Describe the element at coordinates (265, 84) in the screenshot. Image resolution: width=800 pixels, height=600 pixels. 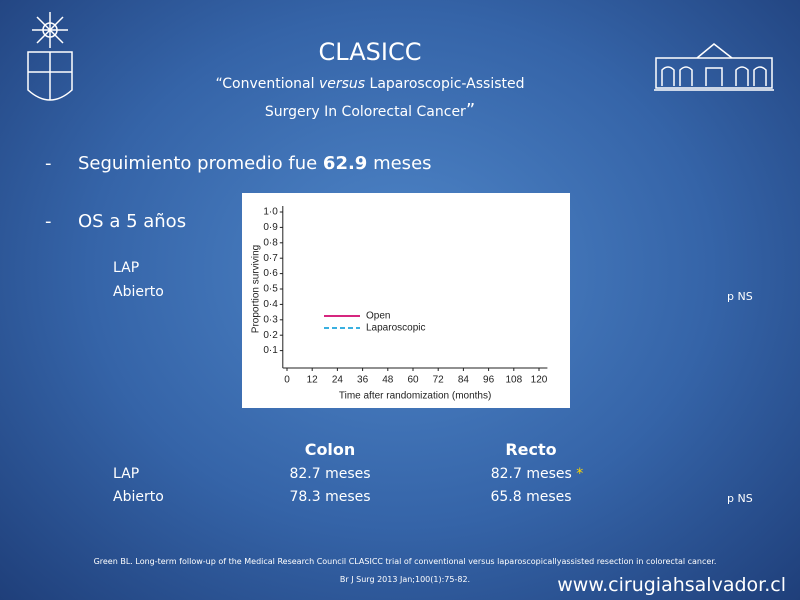
I see `subtitle-text: “Conventional` at that location.